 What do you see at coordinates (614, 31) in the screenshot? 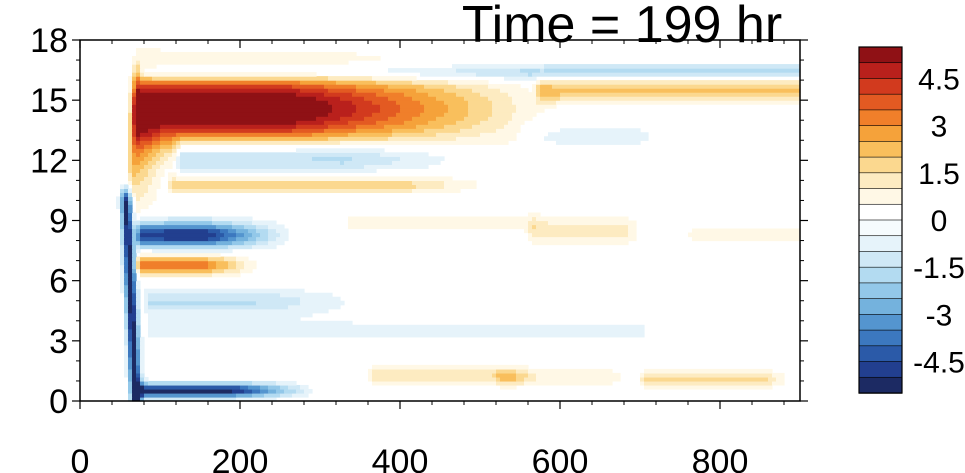
I see `title-background` at bounding box center [614, 31].